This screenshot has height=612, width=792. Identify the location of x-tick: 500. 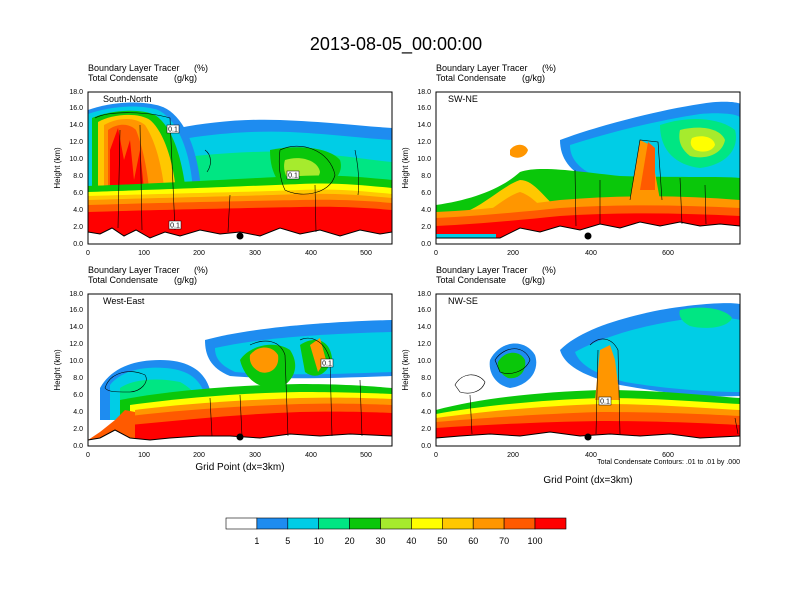
(366, 253).